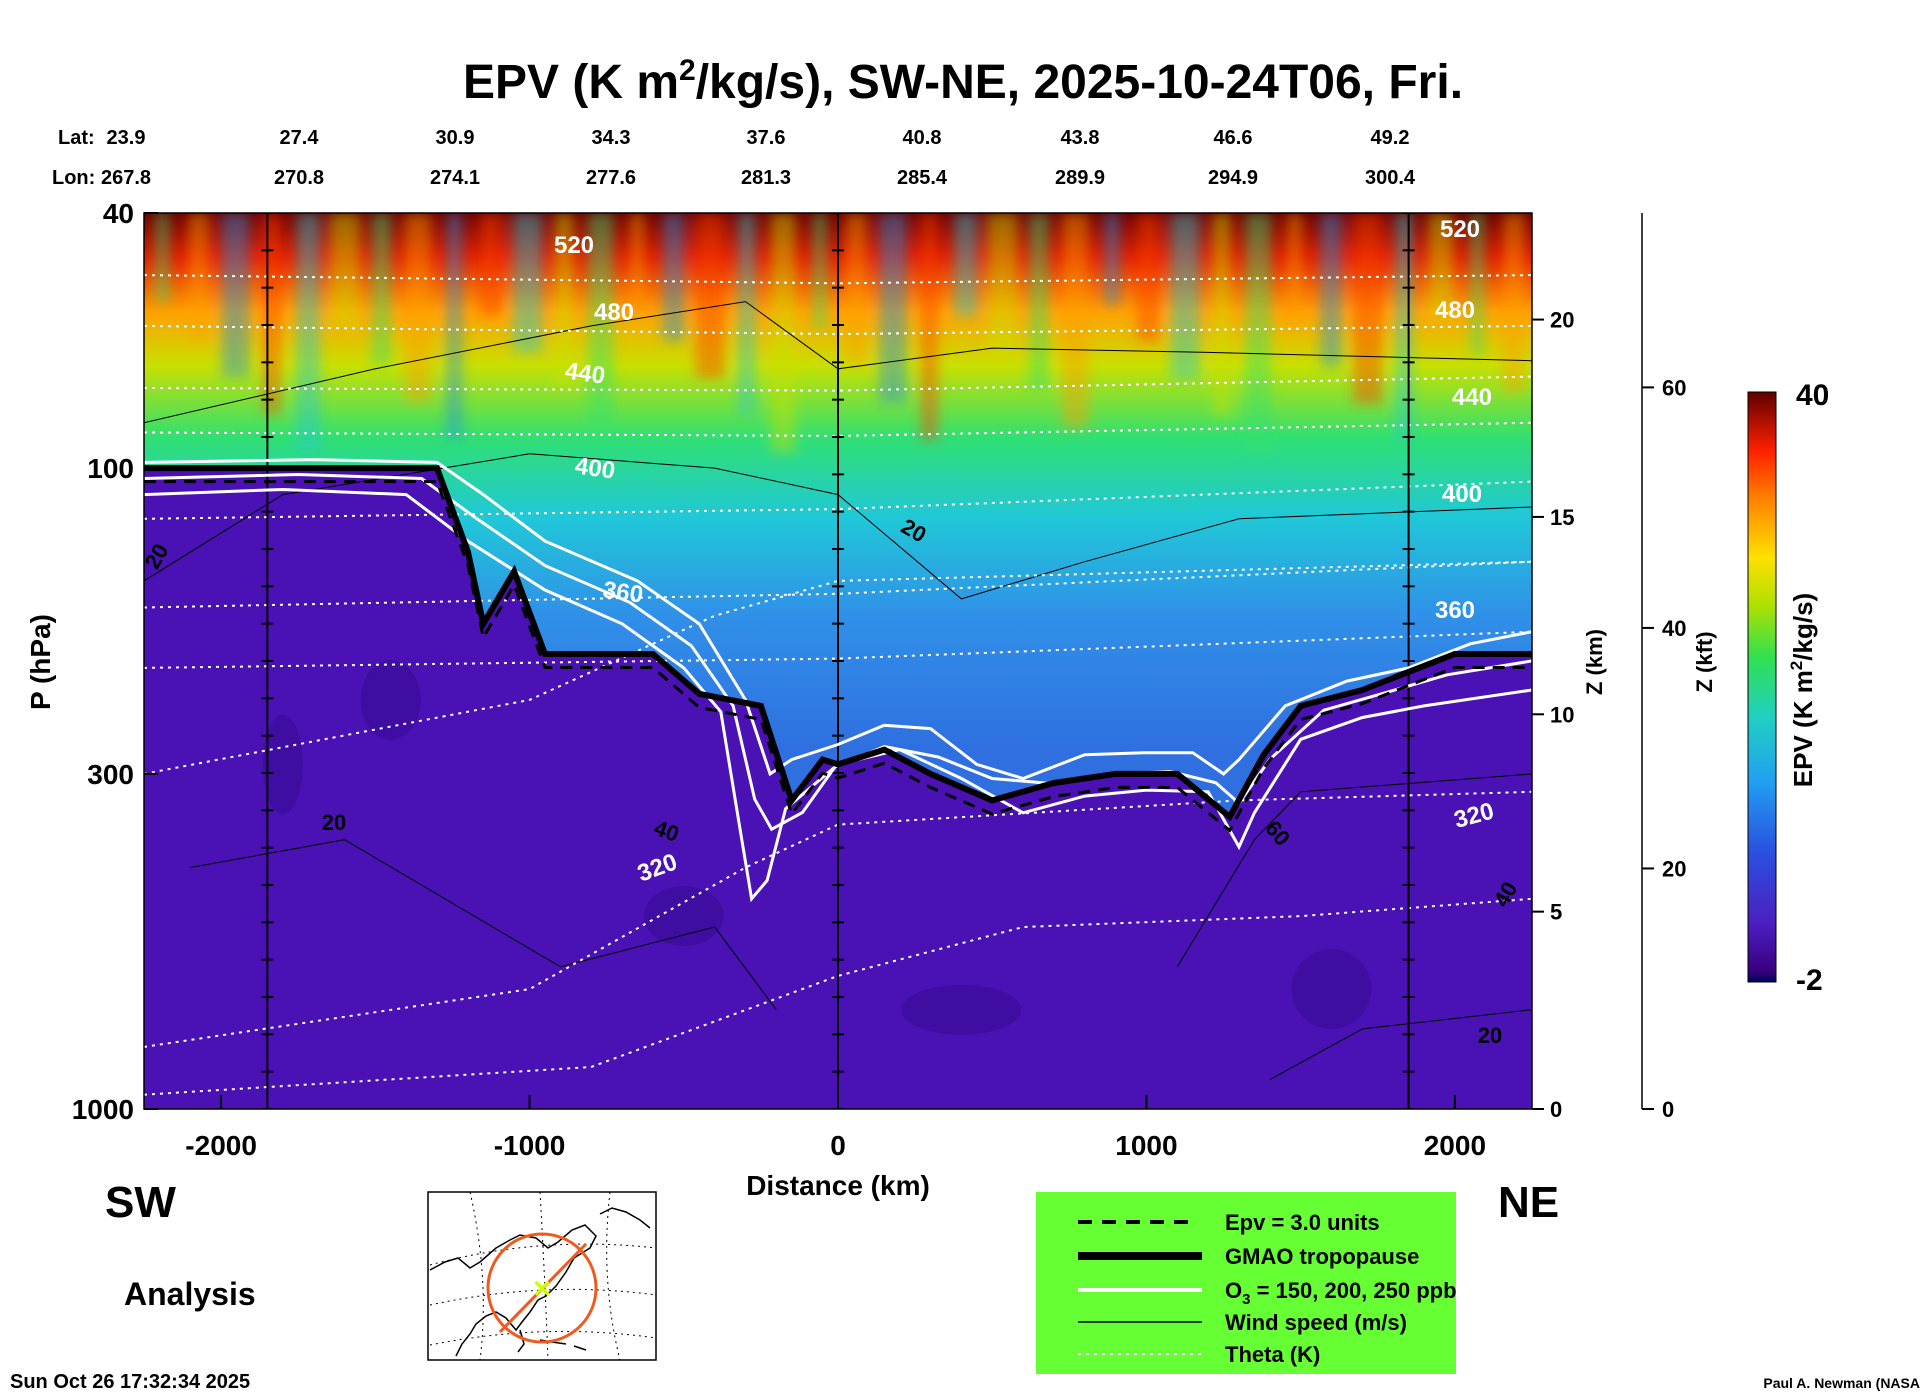  I want to click on lat-value: 49.2, so click(1390, 138).